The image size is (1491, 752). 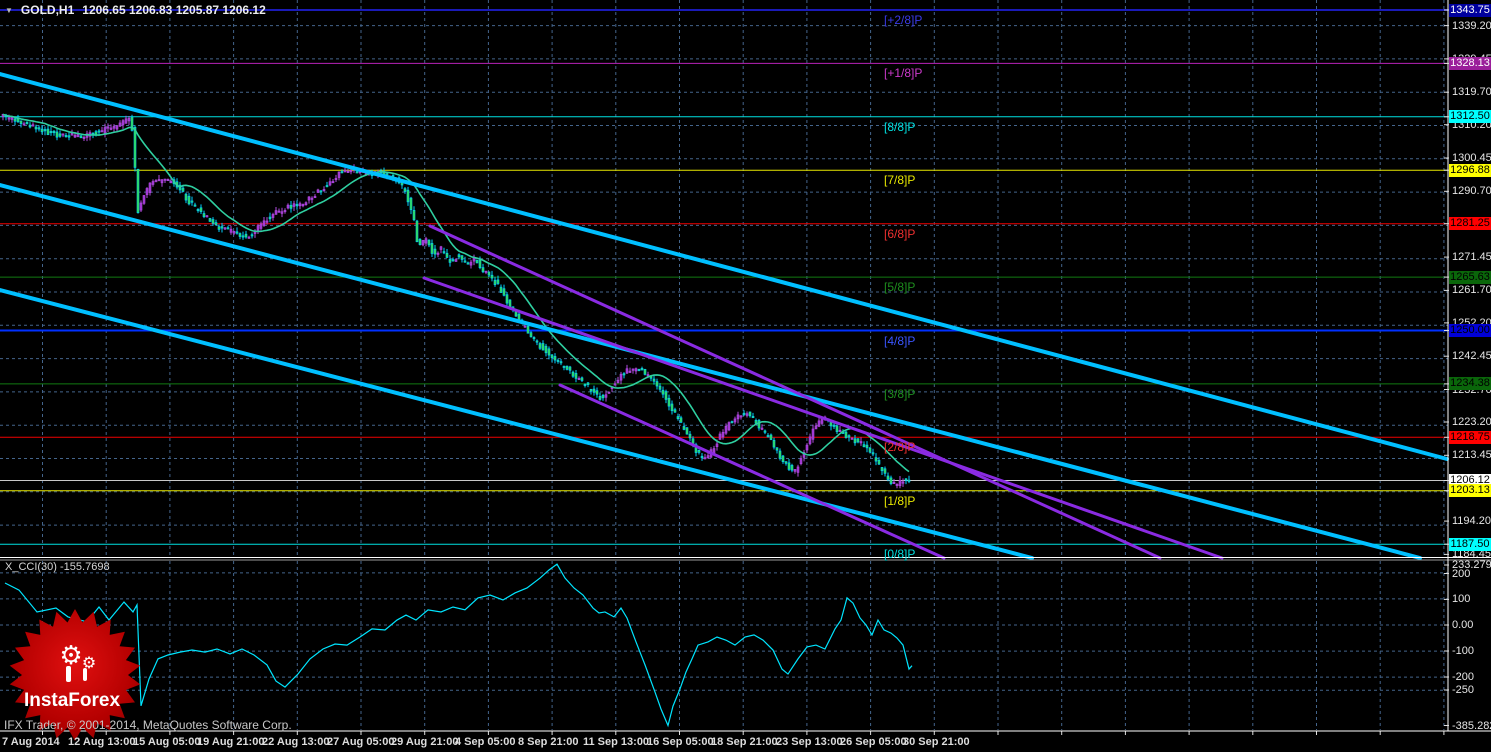 What do you see at coordinates (75, 675) in the screenshot?
I see `instaforex-logo: ⚙ ⚙ InstaForex` at bounding box center [75, 675].